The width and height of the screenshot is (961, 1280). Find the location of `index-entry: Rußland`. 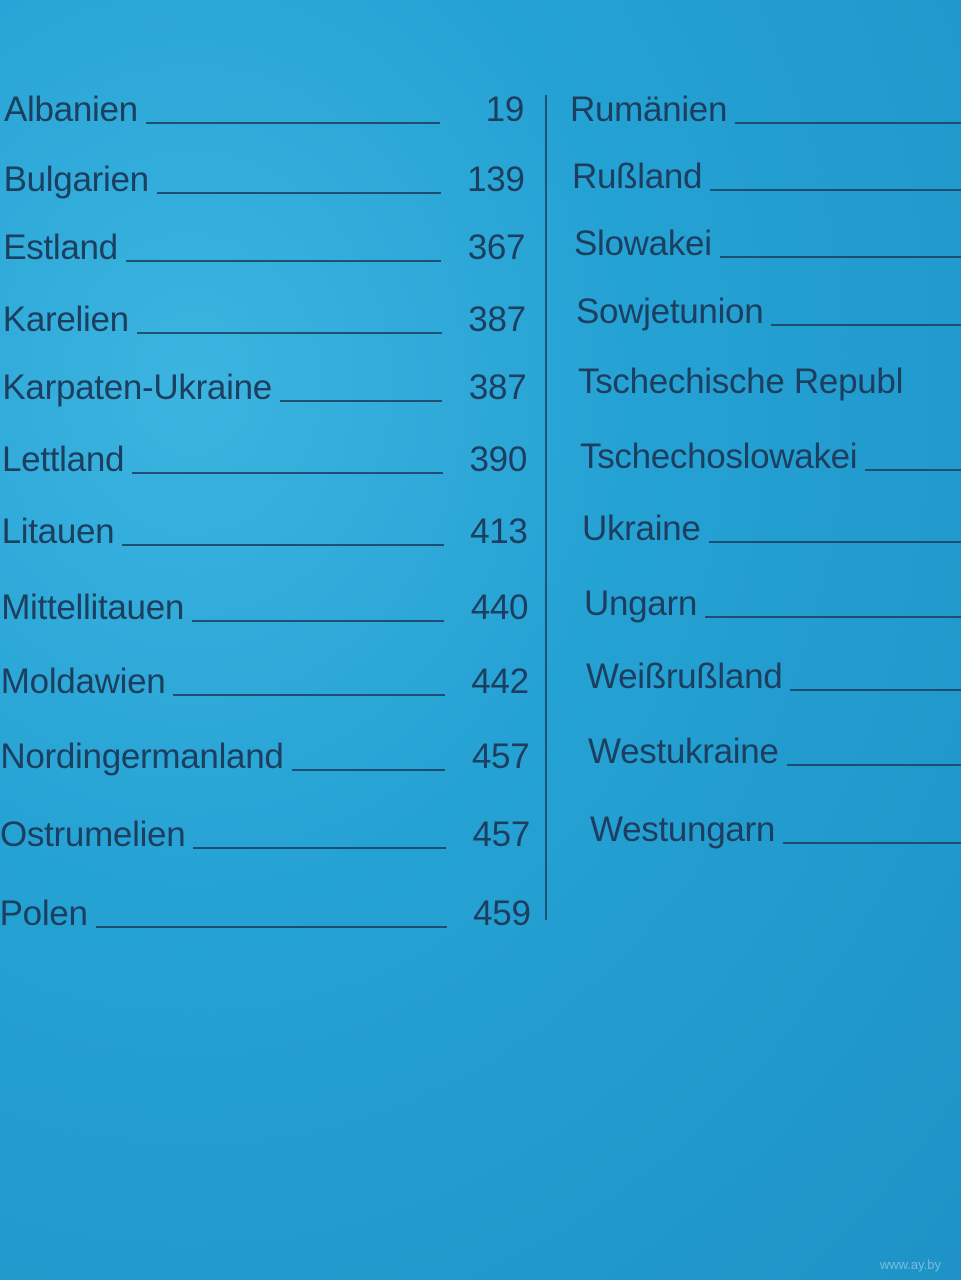

index-entry: Rußland is located at coordinates (766, 177).